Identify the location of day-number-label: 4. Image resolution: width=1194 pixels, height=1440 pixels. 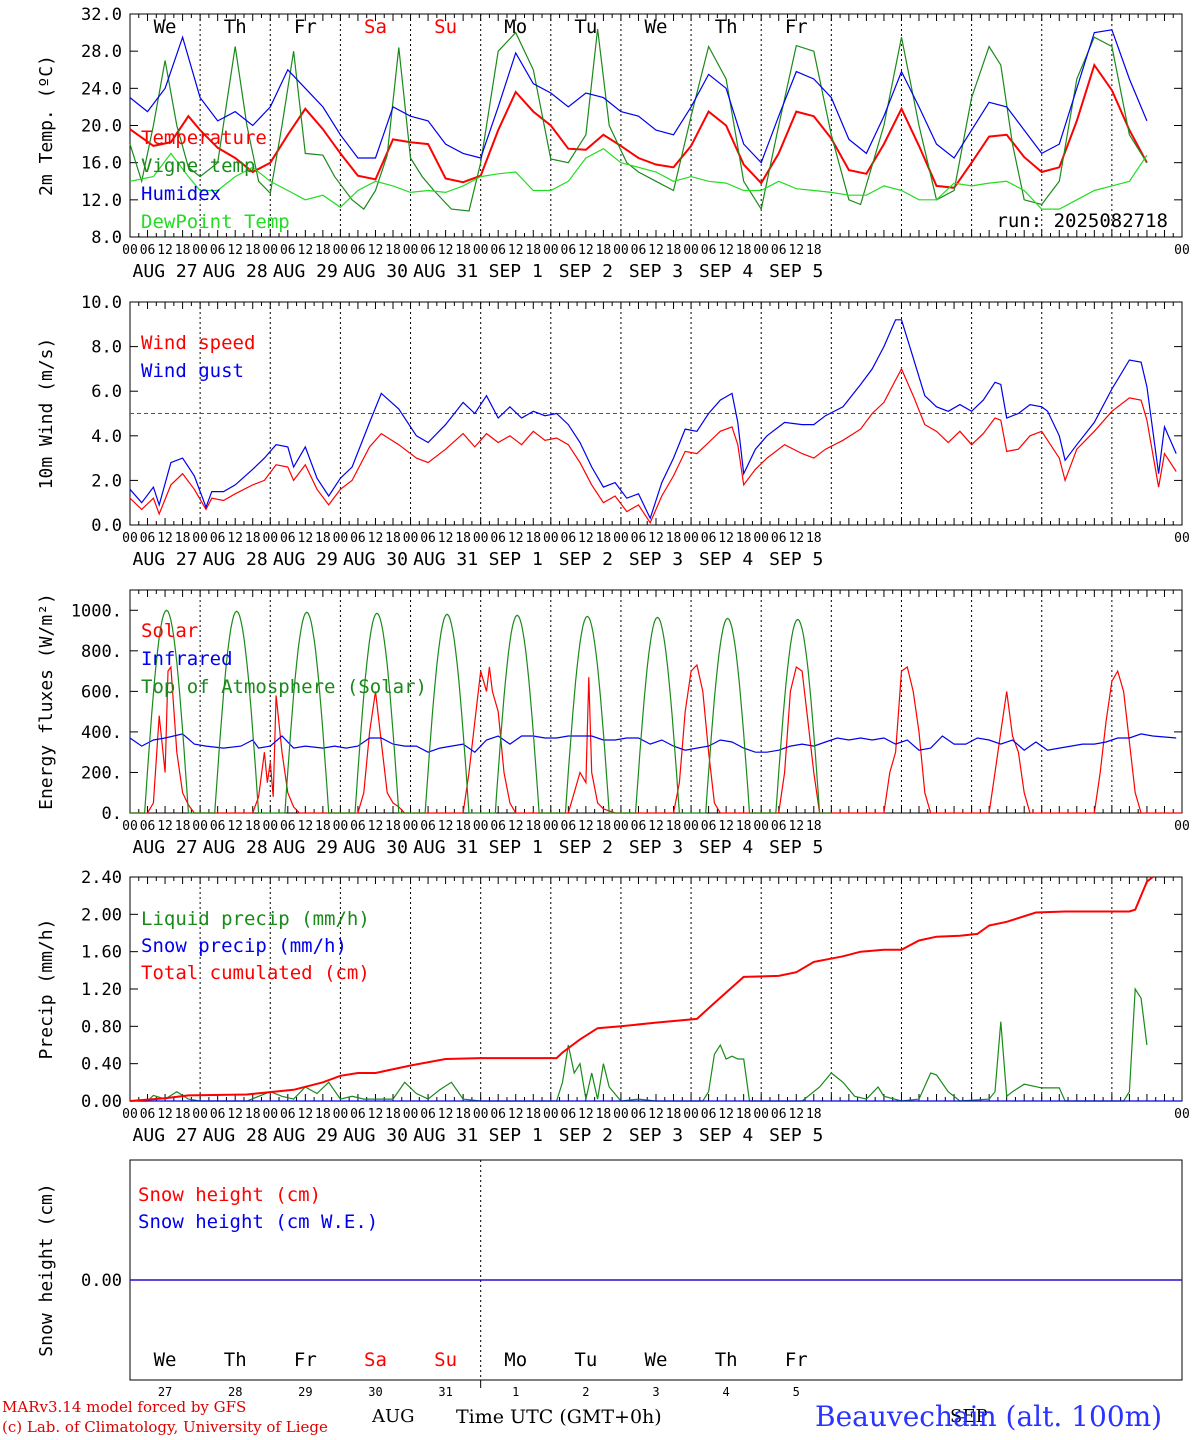
(726, 1392).